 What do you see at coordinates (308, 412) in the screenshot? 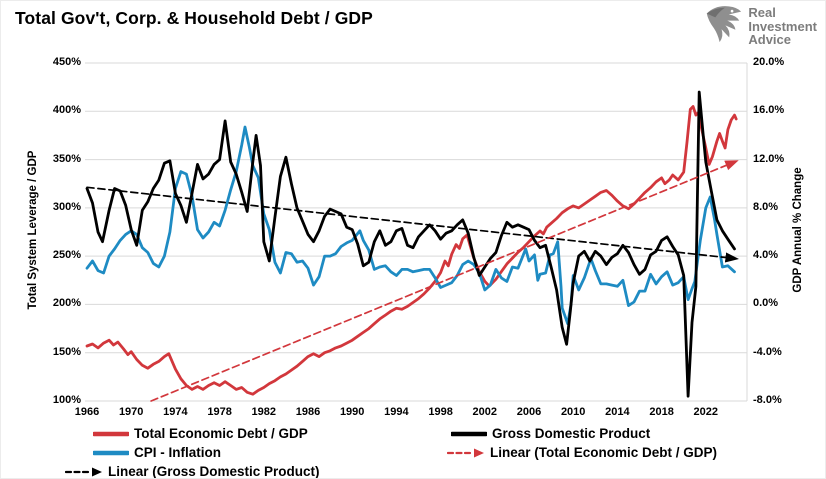
I see `x-axis-tick-label: 1986` at bounding box center [308, 412].